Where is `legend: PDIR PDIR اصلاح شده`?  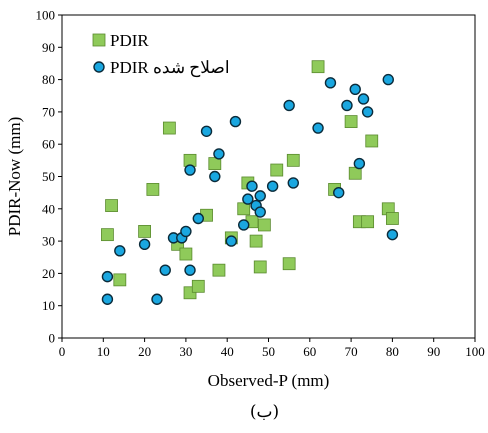 legend: PDIR PDIR اصلاح شده is located at coordinates (161, 54).